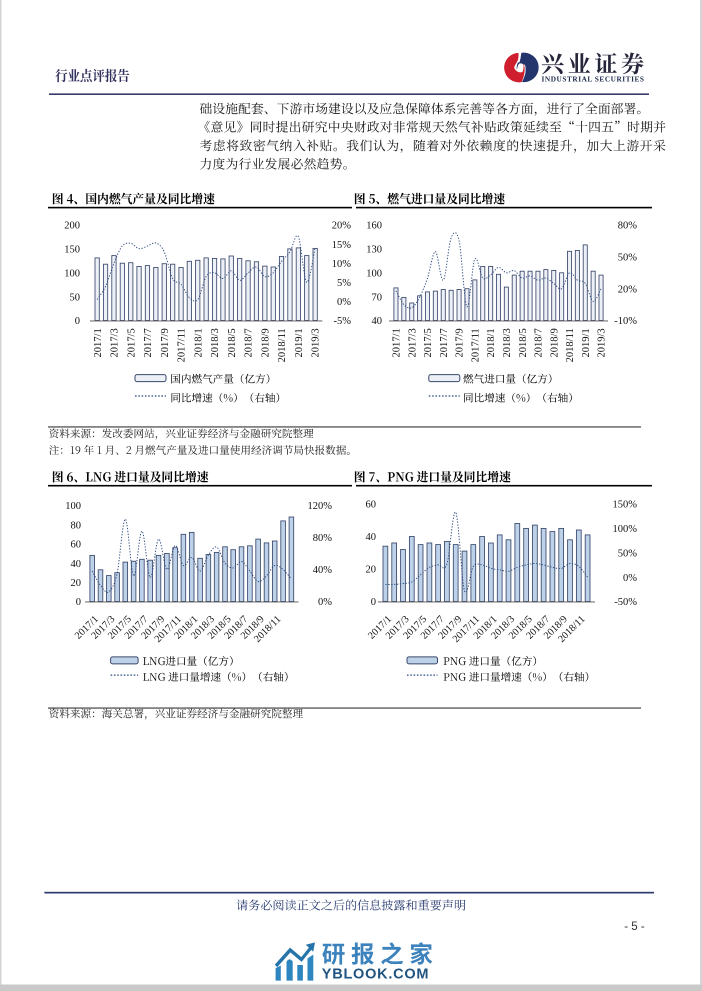 This screenshot has height=991, width=702. Describe the element at coordinates (377, 297) in the screenshot. I see `svg-text: 70` at that location.